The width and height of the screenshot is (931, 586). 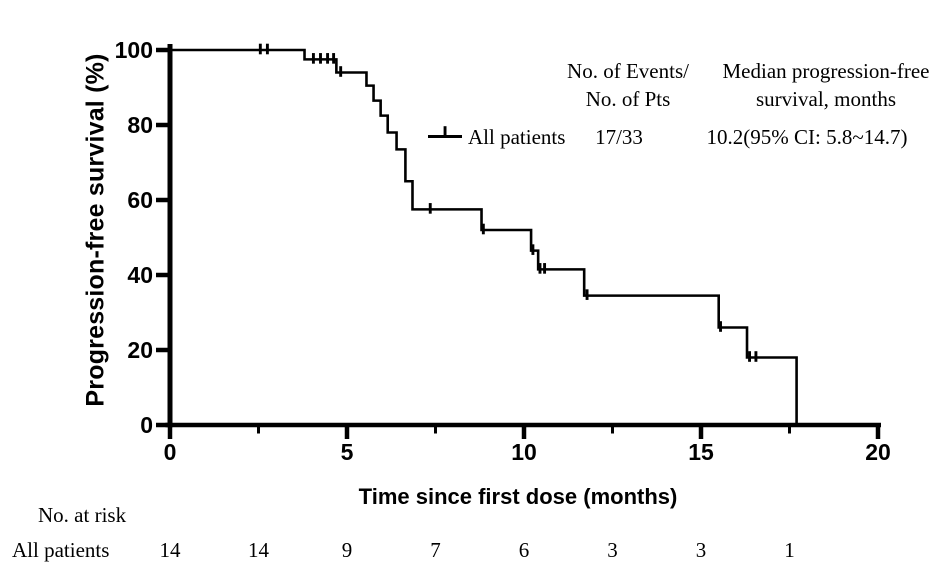 What do you see at coordinates (140, 200) in the screenshot?
I see `y-tick-label: 60` at bounding box center [140, 200].